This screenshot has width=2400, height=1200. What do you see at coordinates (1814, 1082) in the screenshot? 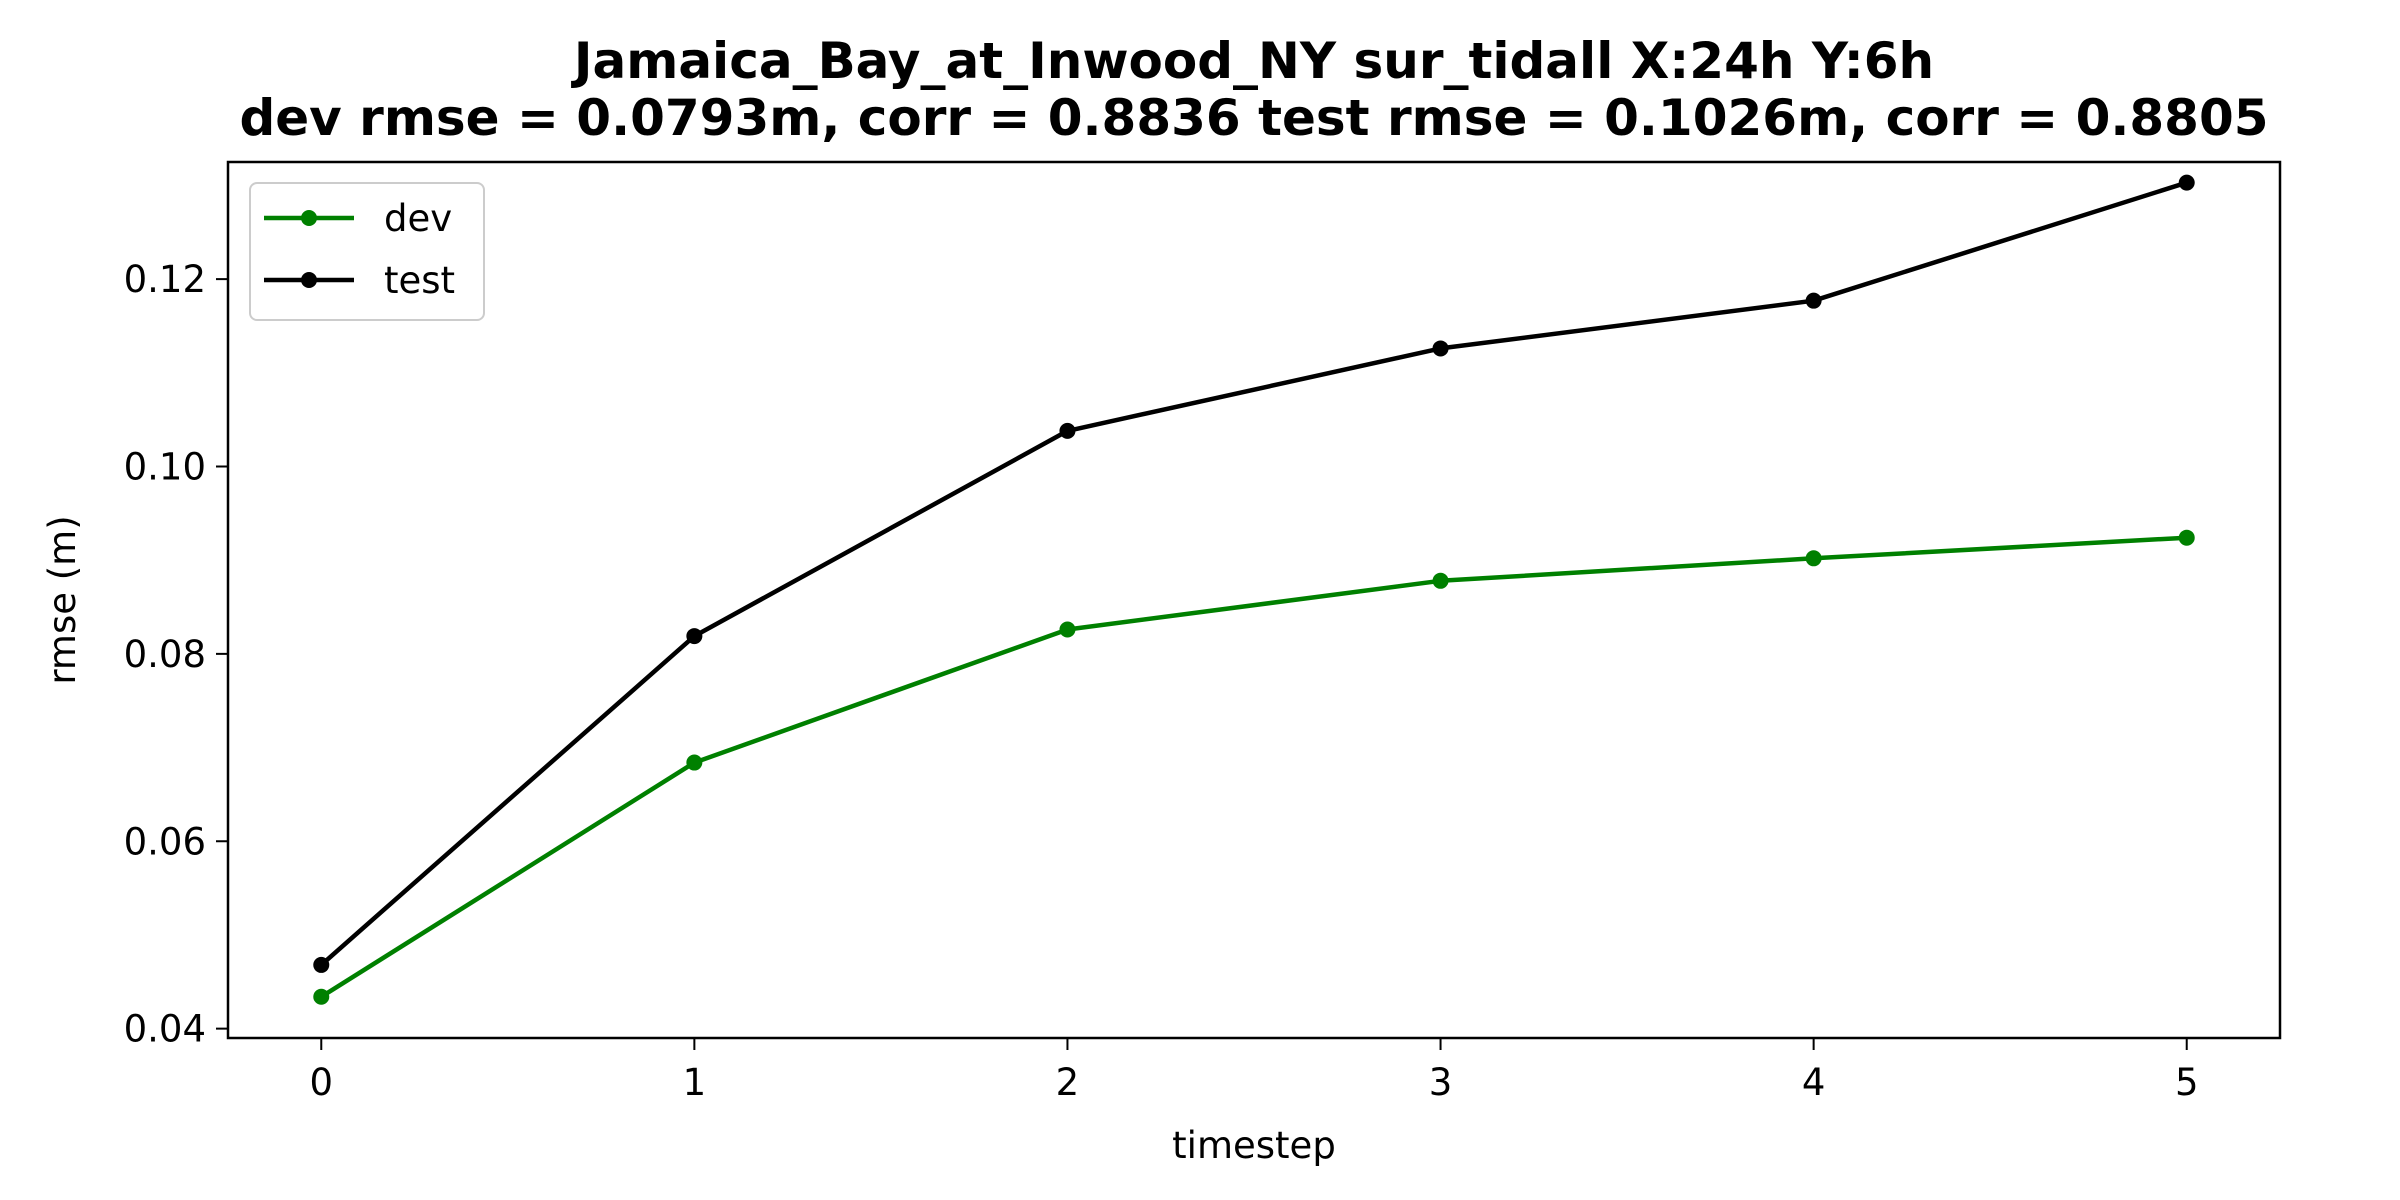
I see `x-tick-label: 4` at bounding box center [1814, 1082].